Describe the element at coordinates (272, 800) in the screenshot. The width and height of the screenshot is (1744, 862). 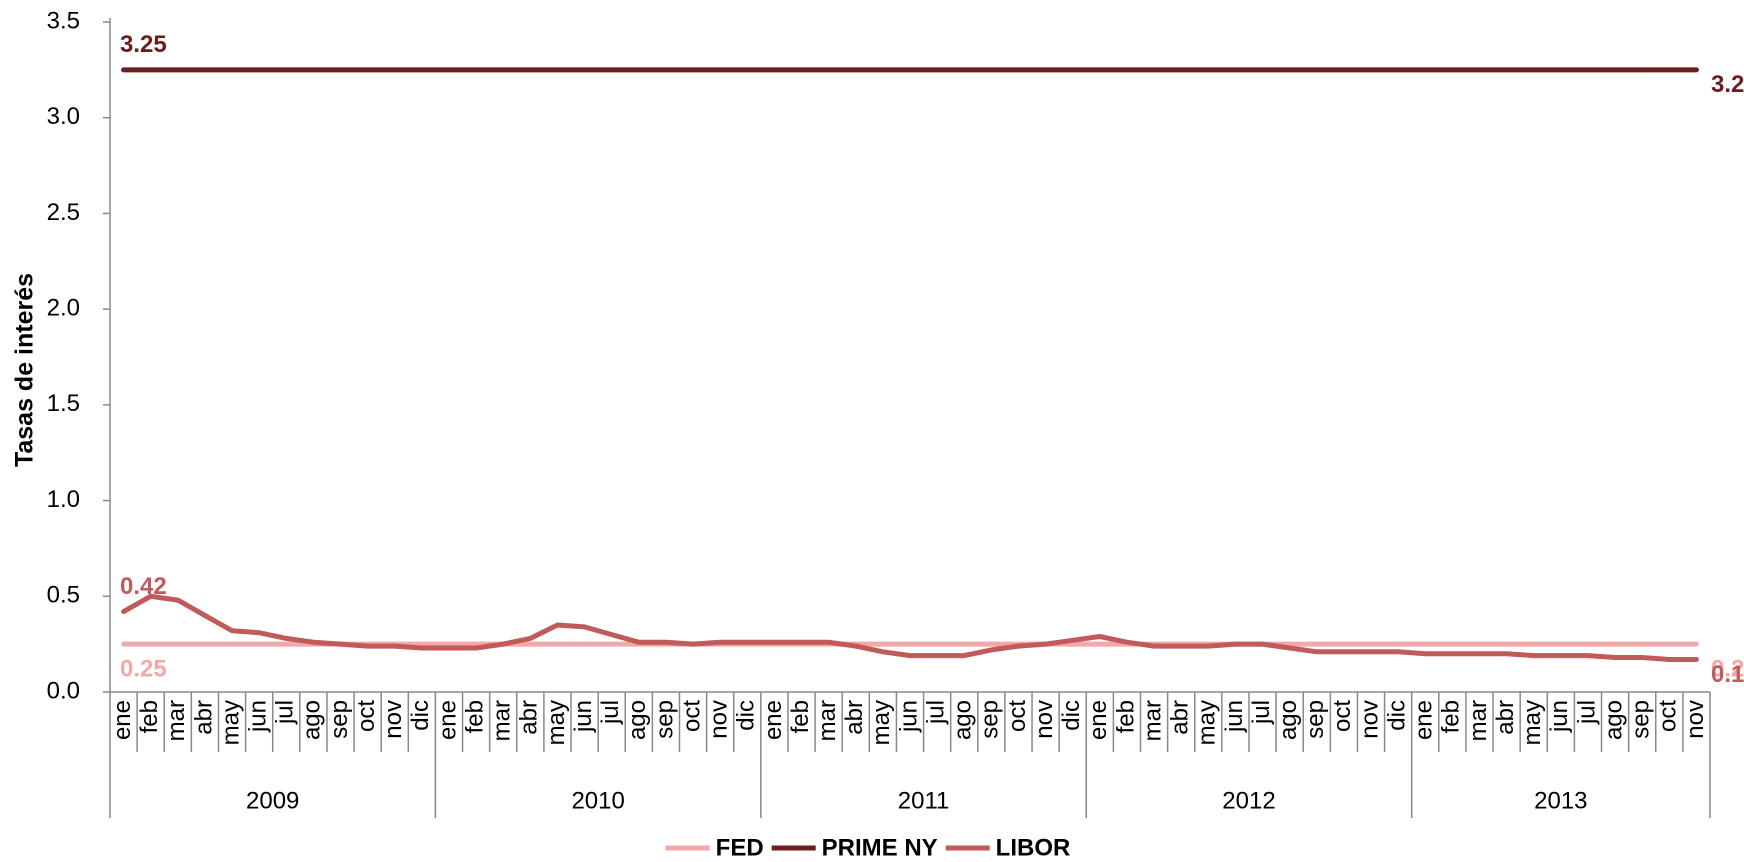
I see `x-group-label: 2009` at that location.